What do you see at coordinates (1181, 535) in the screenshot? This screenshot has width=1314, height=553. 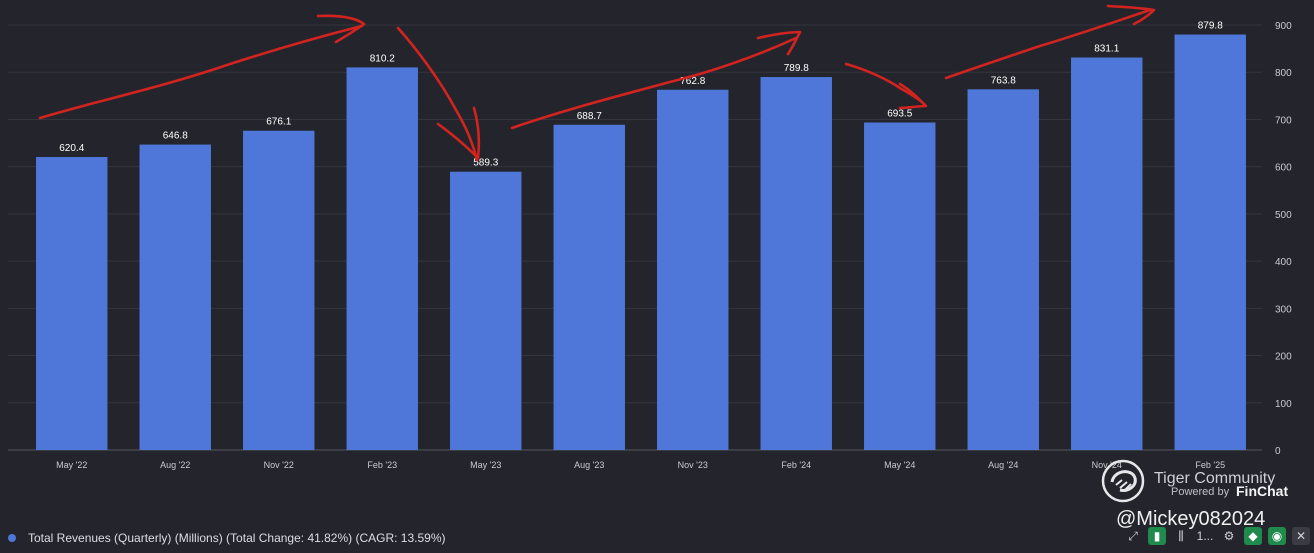 I see `bars-icon: ⫼` at bounding box center [1181, 535].